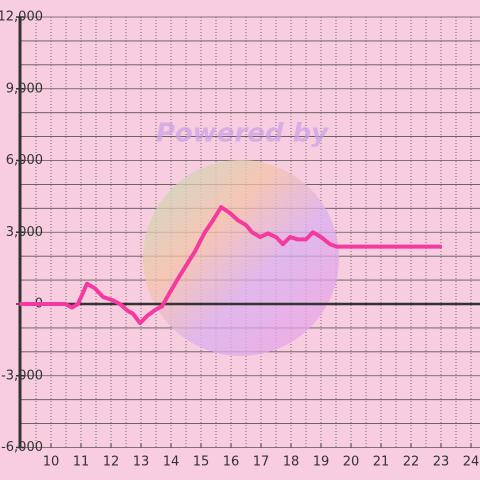  Describe the element at coordinates (471, 462) in the screenshot. I see `x-tick-label: 24` at that location.